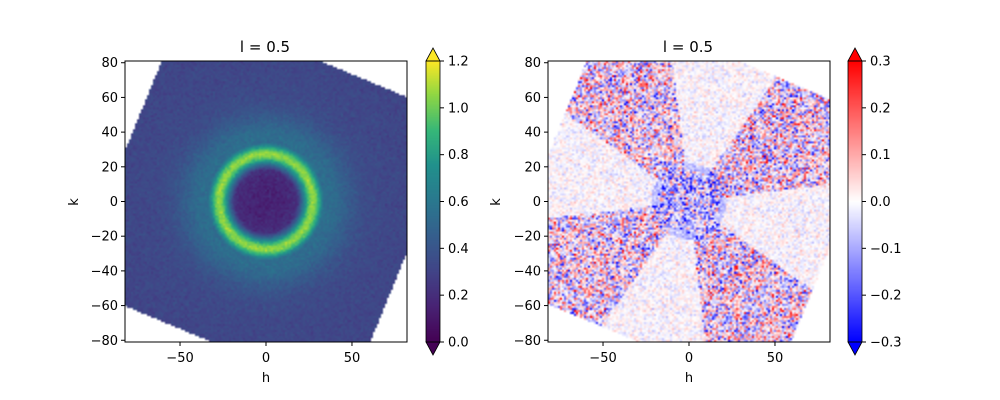  I want to click on colorbar-left-extend-top, so click(433, 54).